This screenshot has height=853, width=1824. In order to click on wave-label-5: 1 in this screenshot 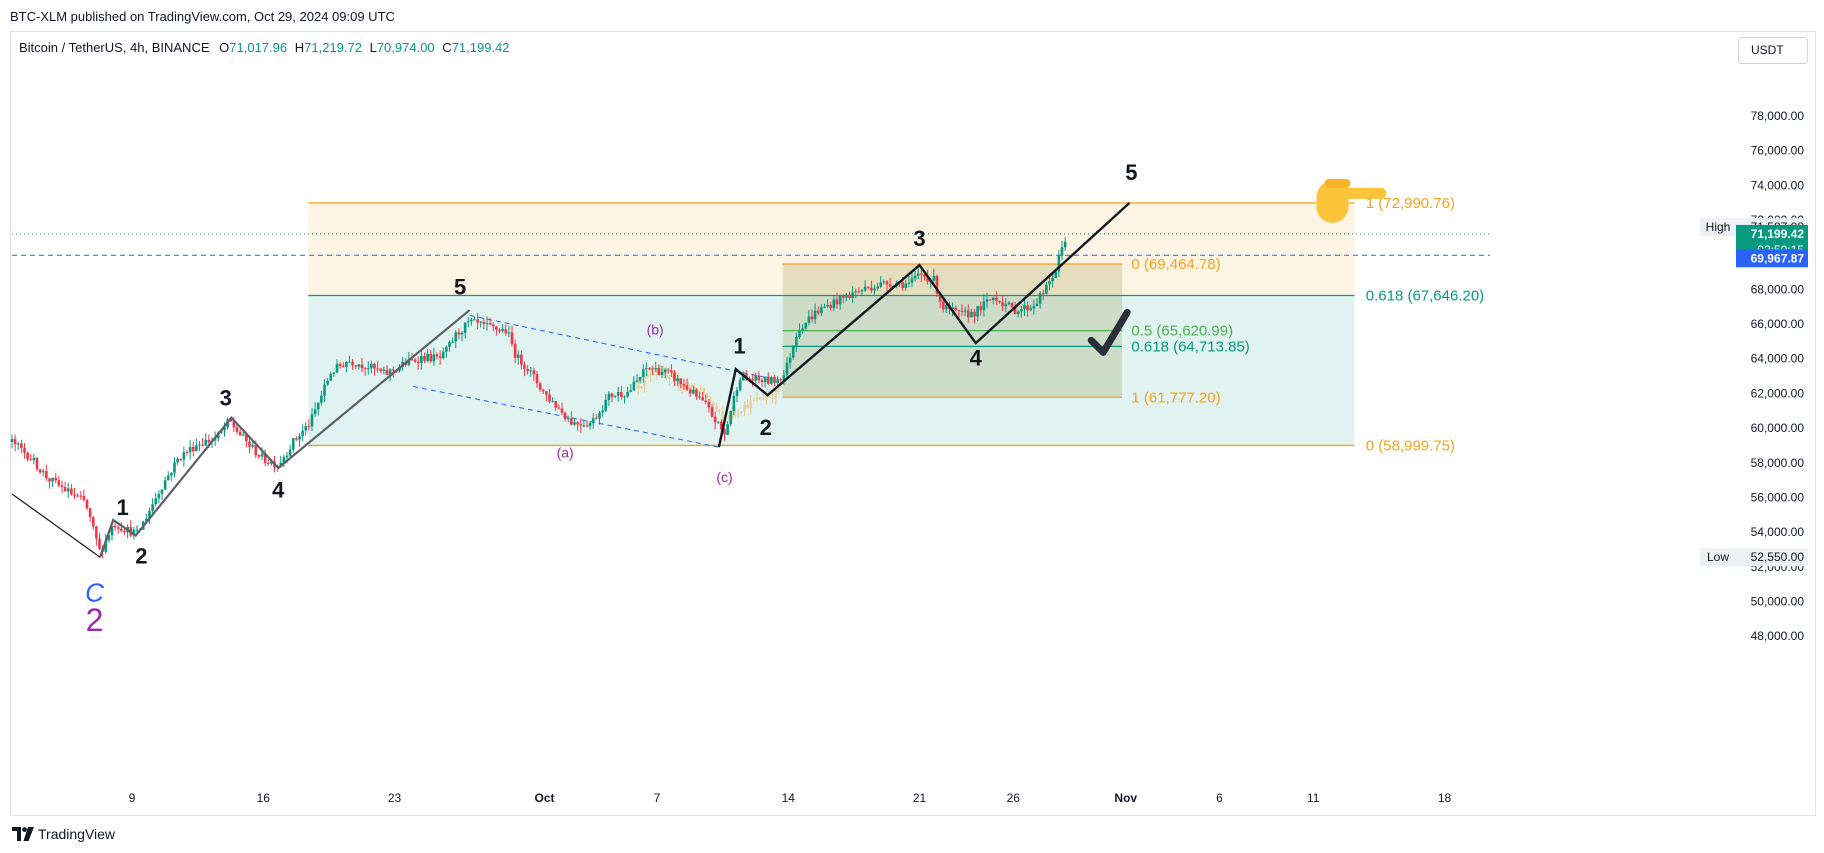, I will do `click(739, 346)`.